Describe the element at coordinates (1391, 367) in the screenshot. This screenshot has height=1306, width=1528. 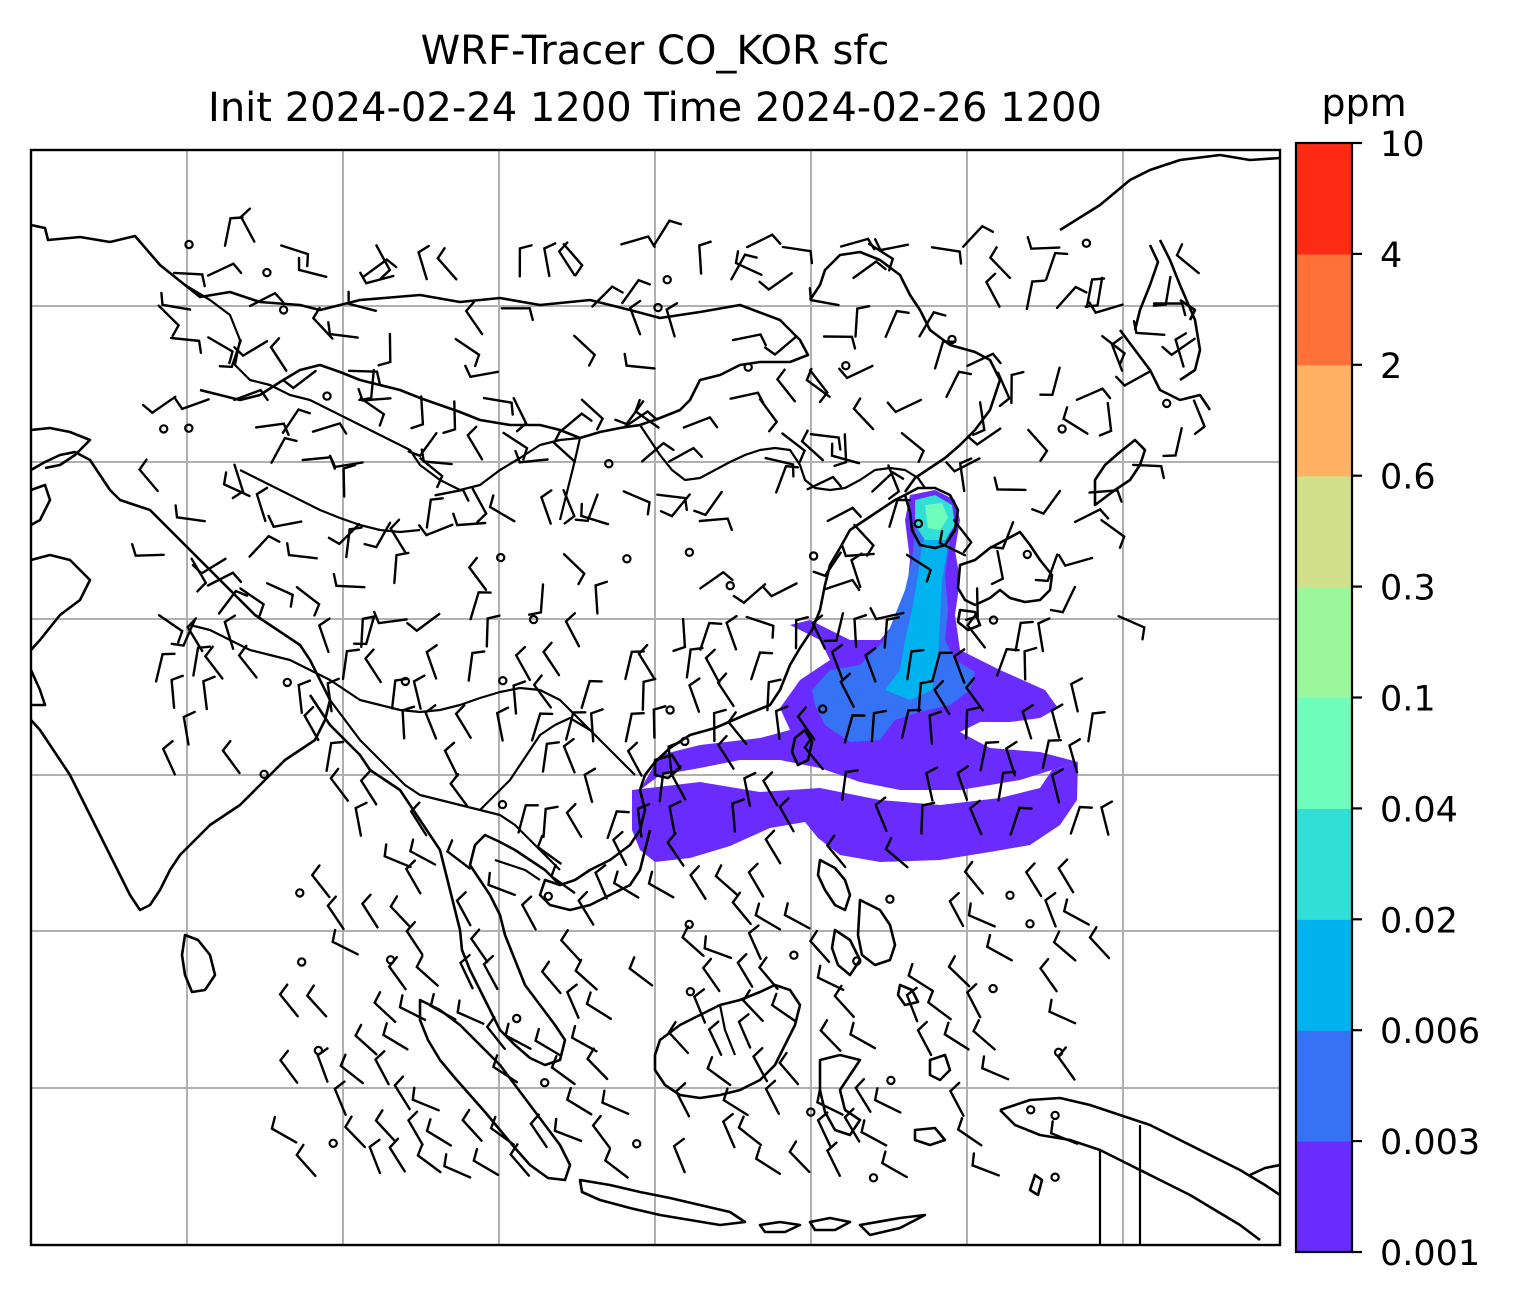
I see `colorbar-tick-label: 2` at that location.